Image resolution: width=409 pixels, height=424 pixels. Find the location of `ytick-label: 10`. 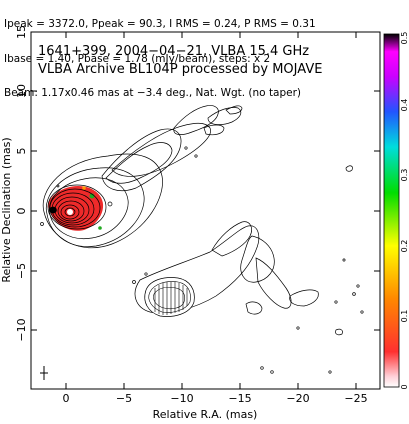

ytick-label: 10 is located at coordinates (21, 91).